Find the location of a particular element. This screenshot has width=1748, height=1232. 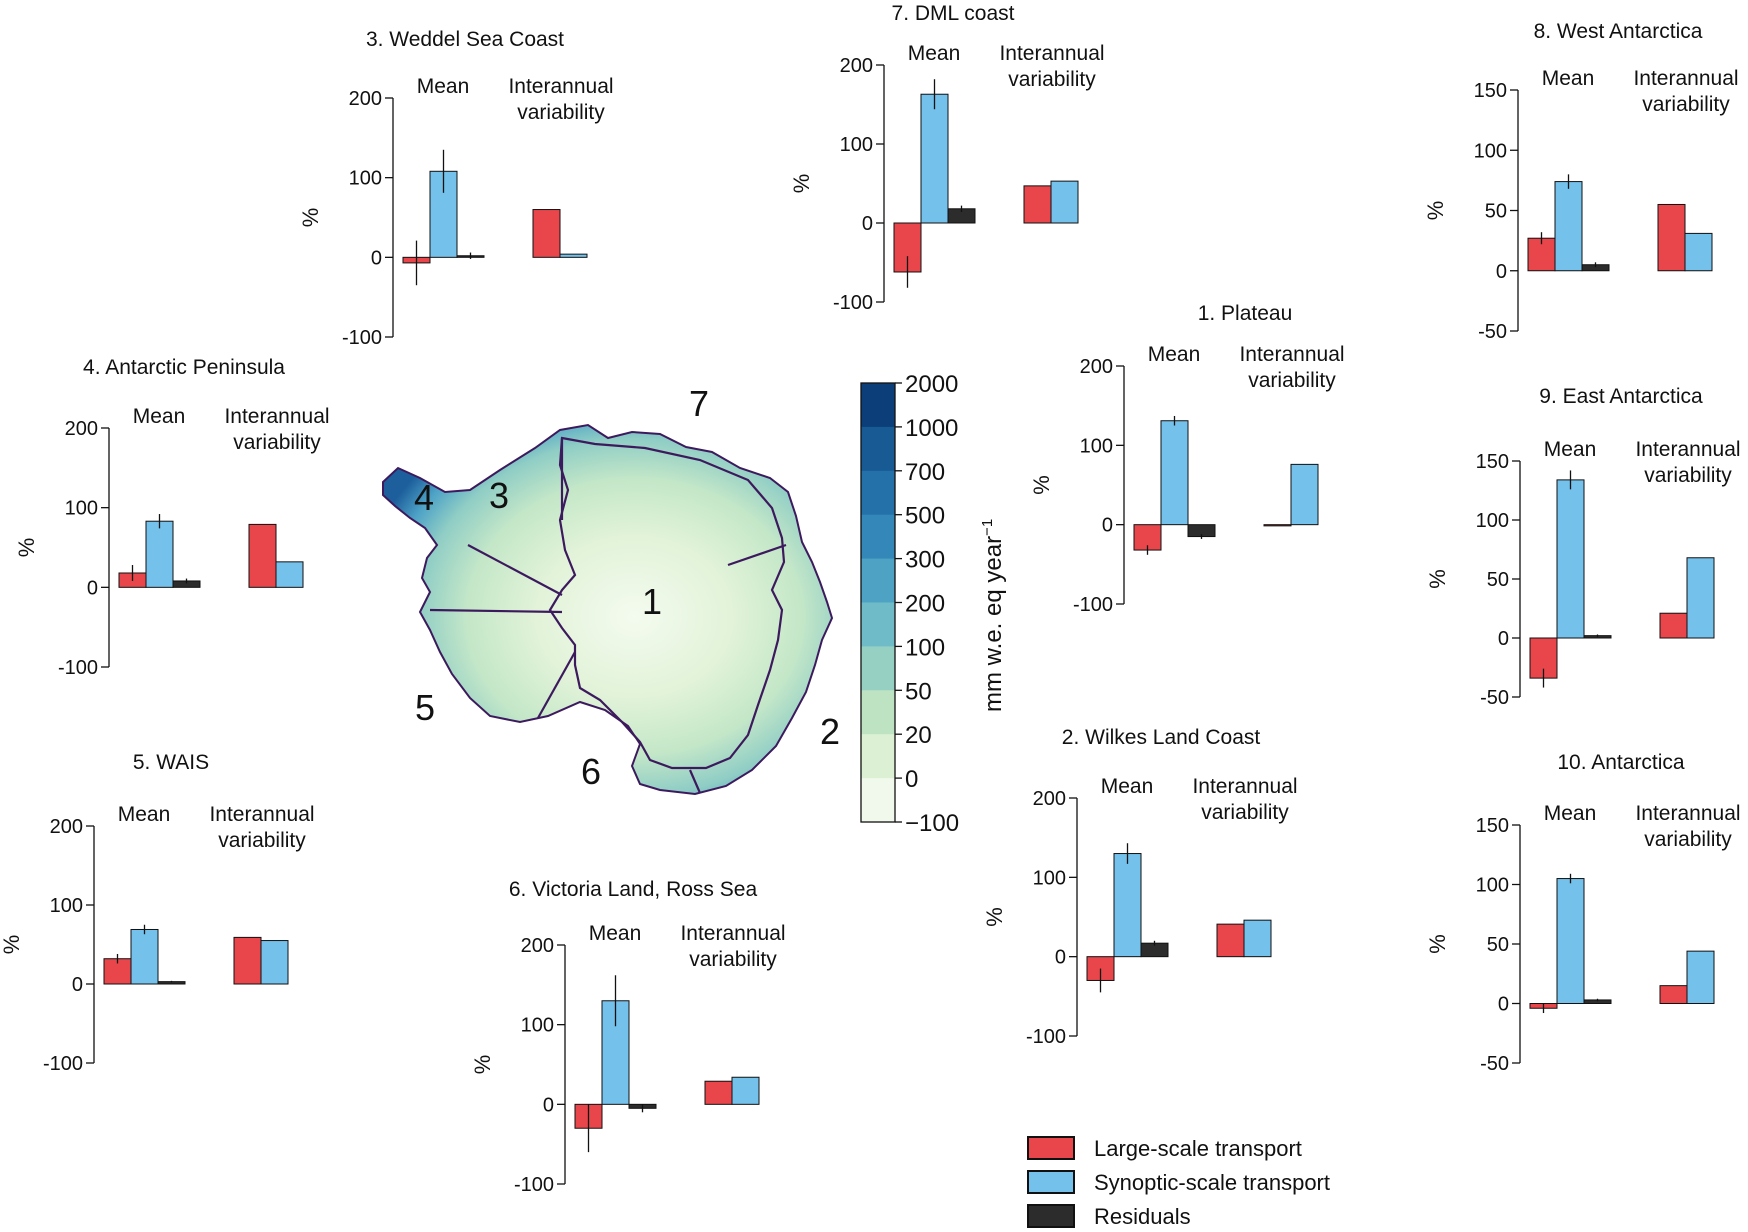

region-number-5: 5 is located at coordinates (425, 707).